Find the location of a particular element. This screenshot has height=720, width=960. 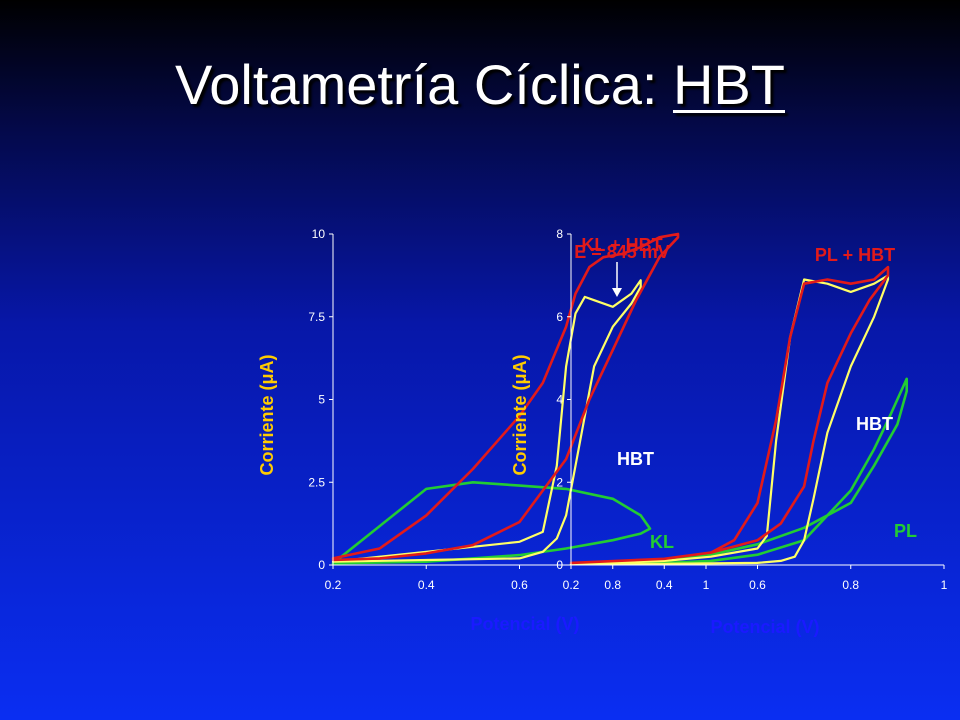

c1-label-potential: E = 845 mV is located at coordinates (622, 252).